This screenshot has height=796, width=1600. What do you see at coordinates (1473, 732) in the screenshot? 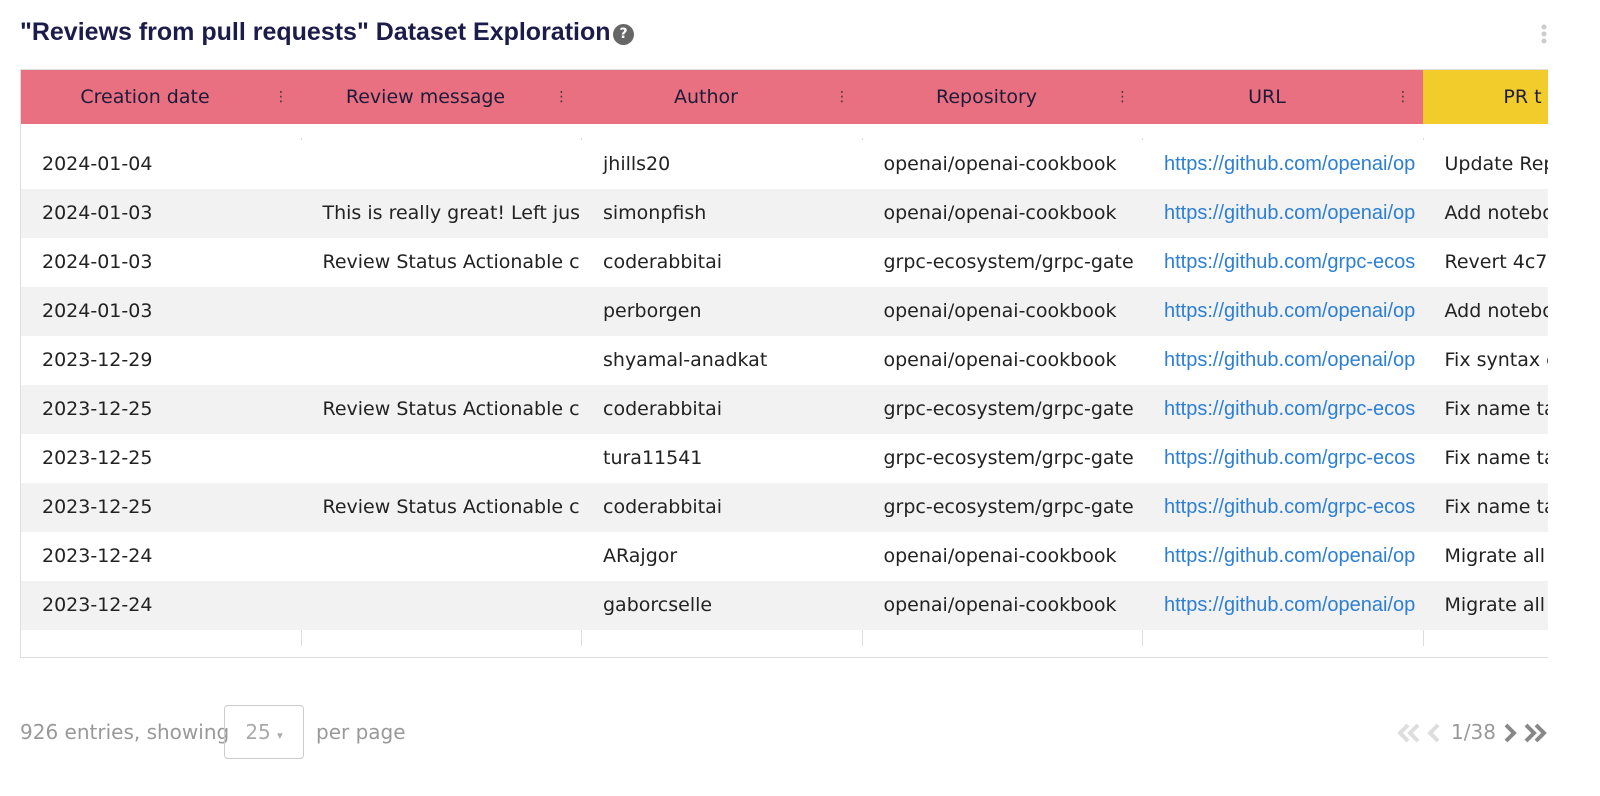
I see `pagination-label: 1/38` at bounding box center [1473, 732].